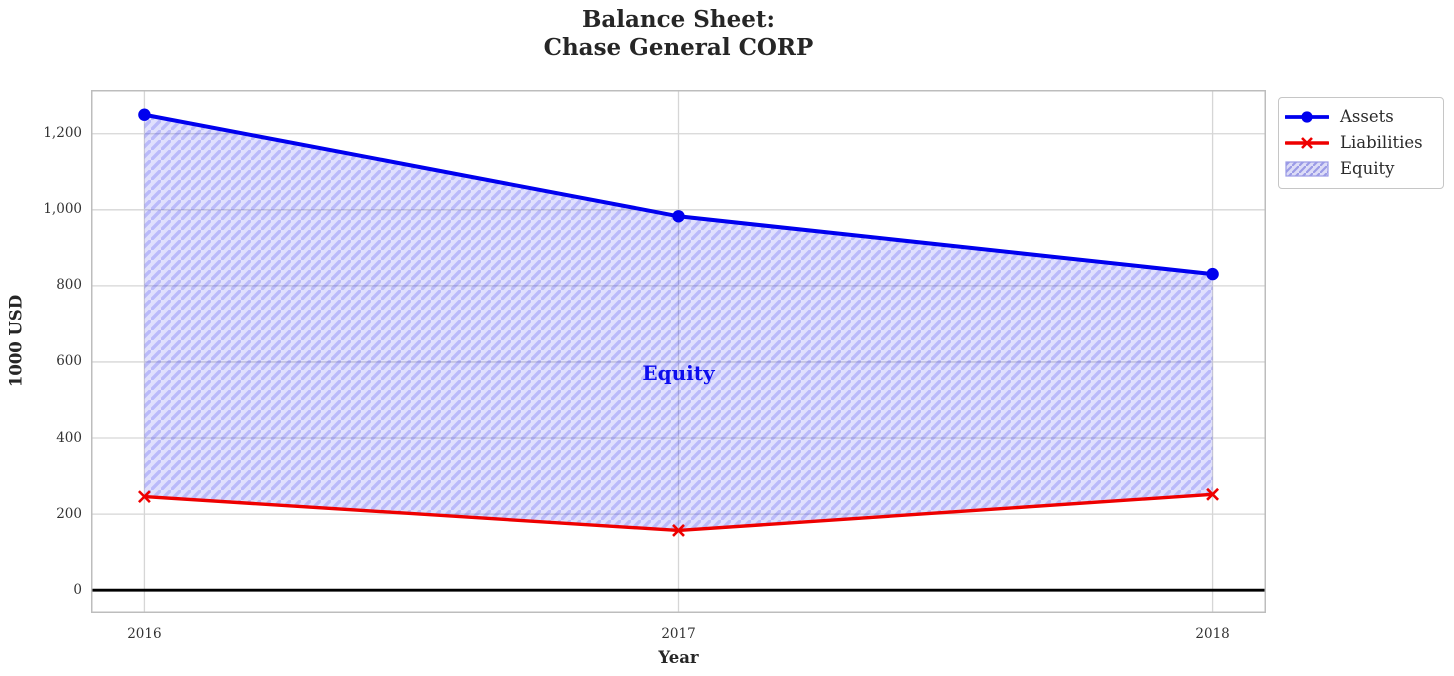 Image resolution: width=1454 pixels, height=676 pixels. I want to click on legend-item-assets: Assets, so click(1360, 117).